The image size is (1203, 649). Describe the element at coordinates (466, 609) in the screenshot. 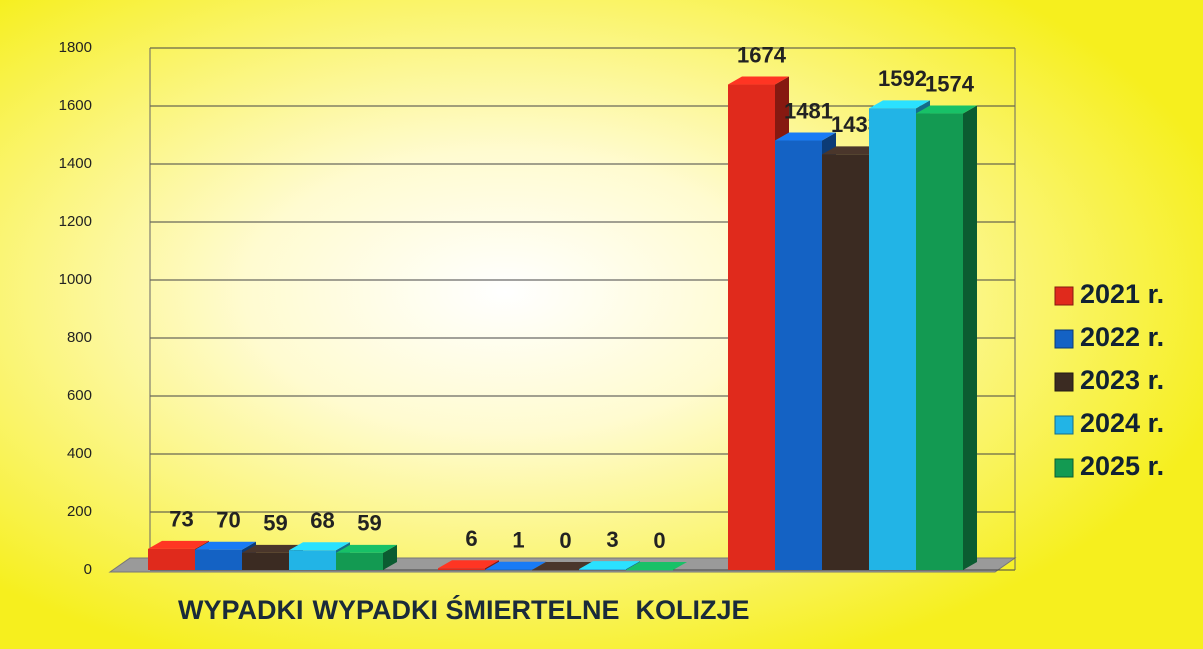

I see `x-tick-label: WYPADKI ŚMIERTELNE` at that location.